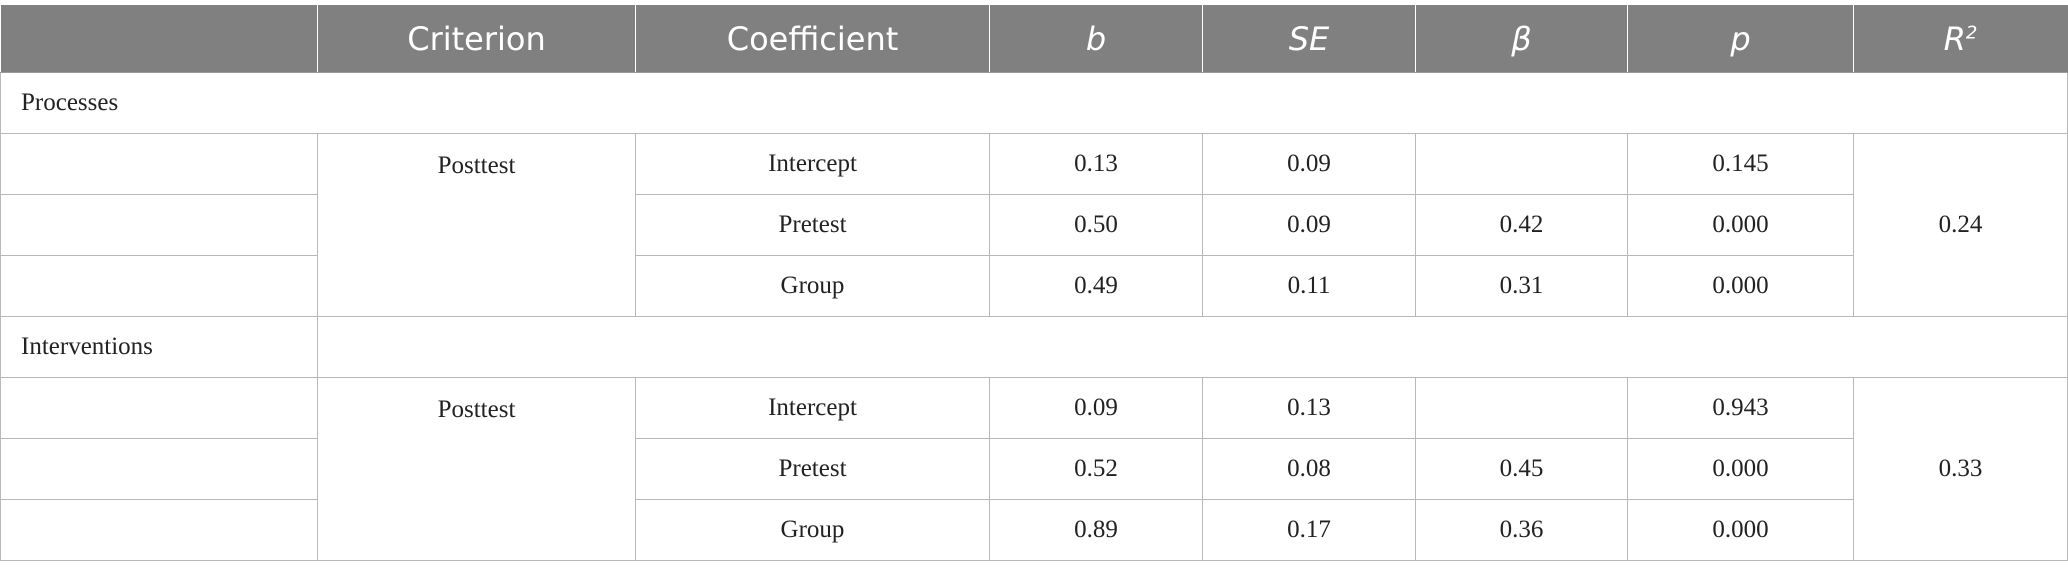  I want to click on r-squared-cell: 0.33, so click(1960, 469).